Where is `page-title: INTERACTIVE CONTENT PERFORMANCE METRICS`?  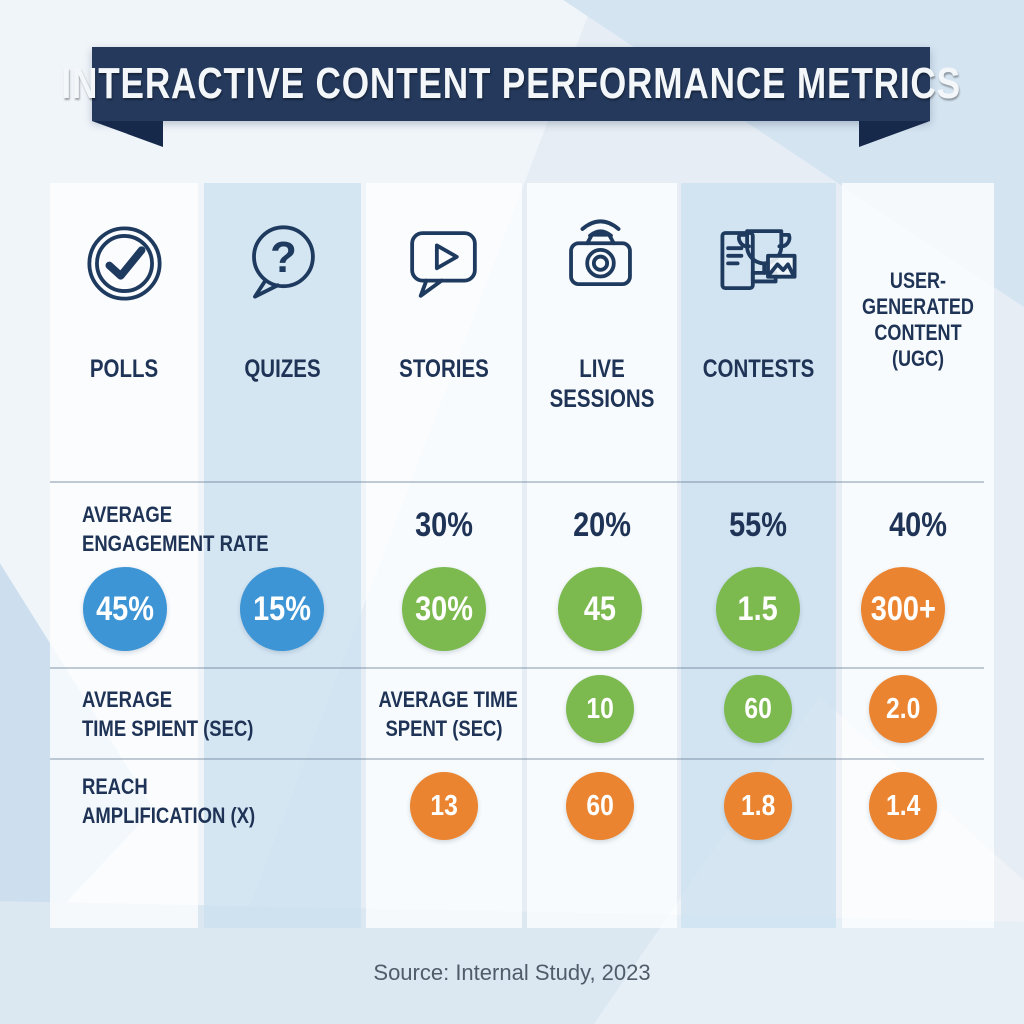
page-title: INTERACTIVE CONTENT PERFORMANCE METRICS is located at coordinates (511, 83).